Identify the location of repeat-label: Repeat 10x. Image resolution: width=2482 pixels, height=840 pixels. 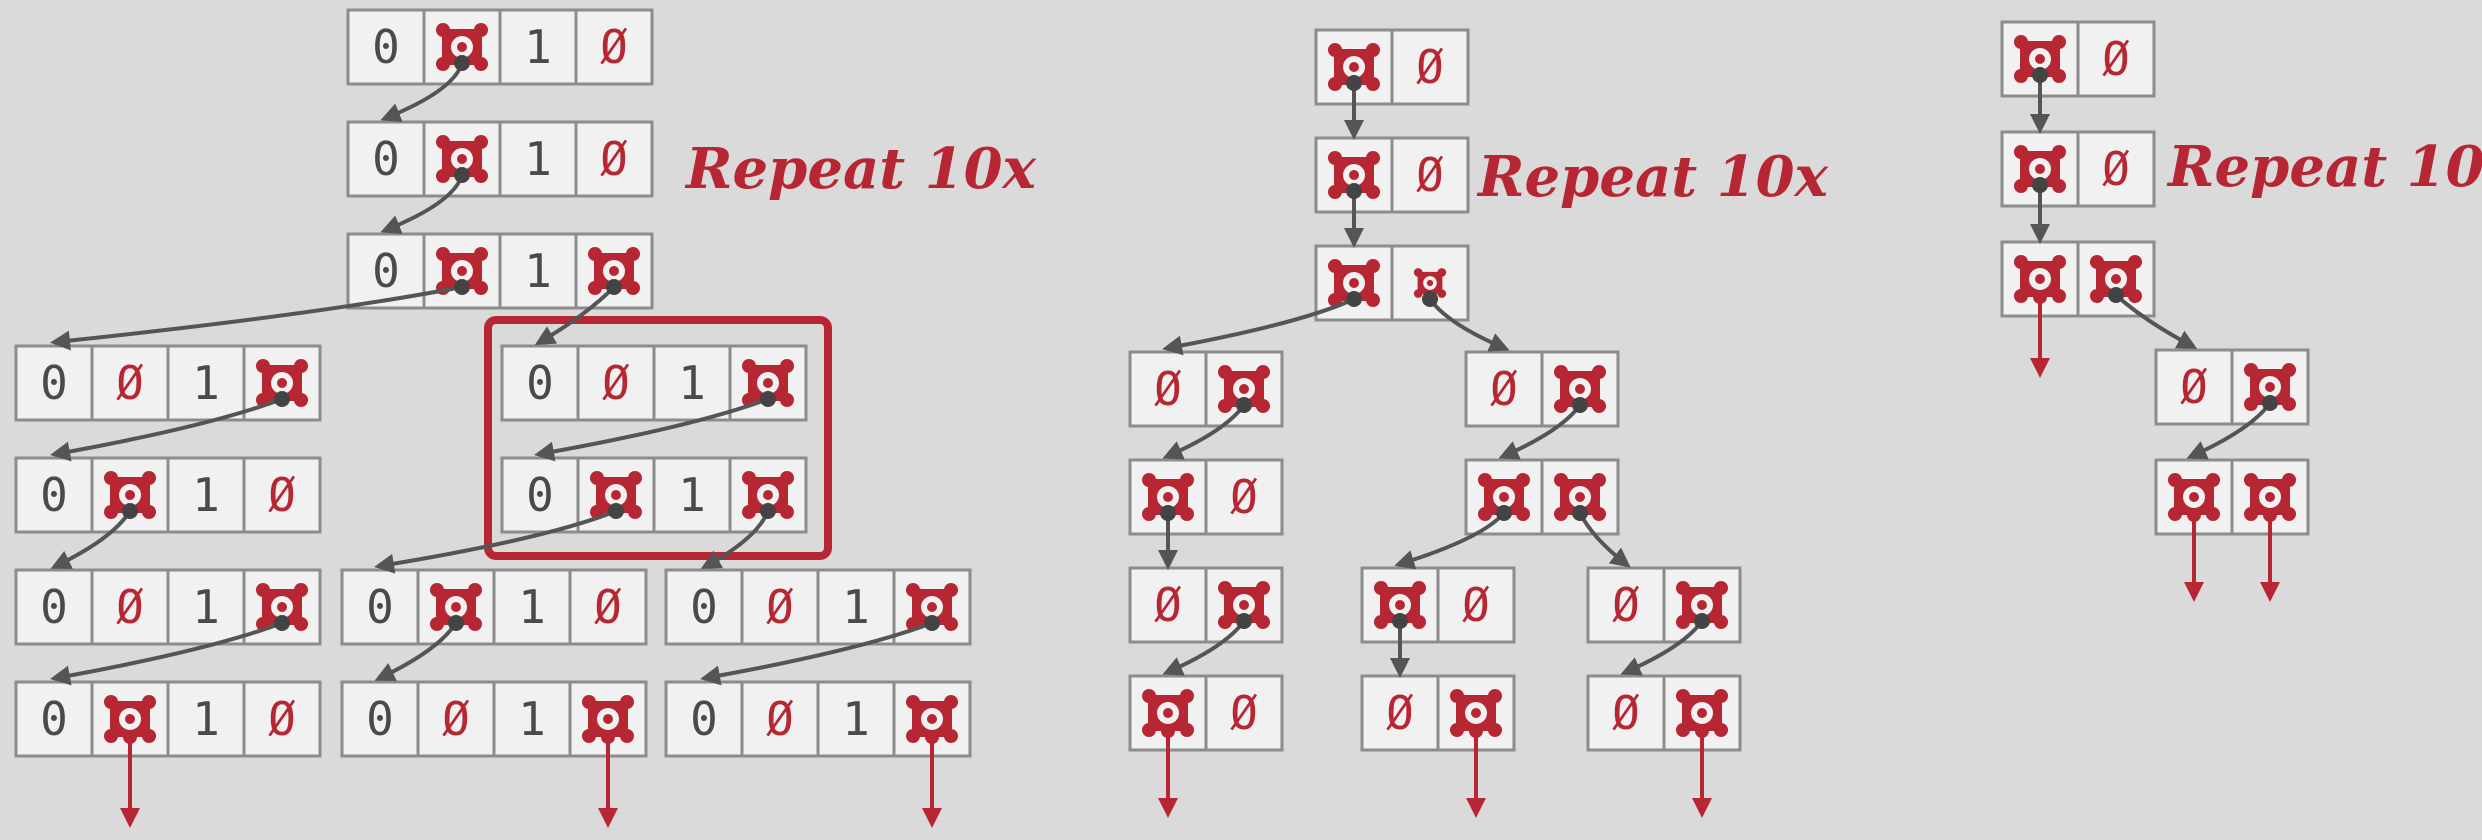
(2324, 167).